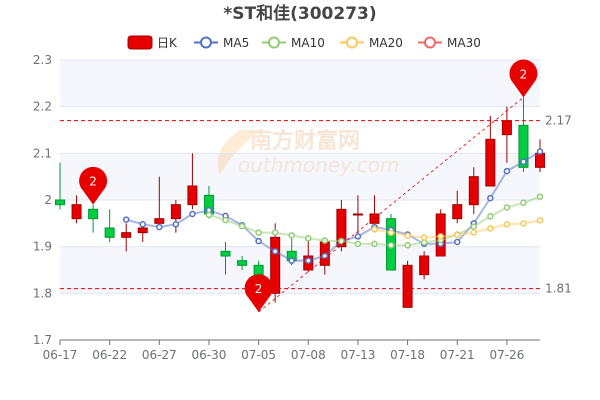 Image resolution: width=600 pixels, height=400 pixels. I want to click on legend-label: MA30, so click(464, 43).